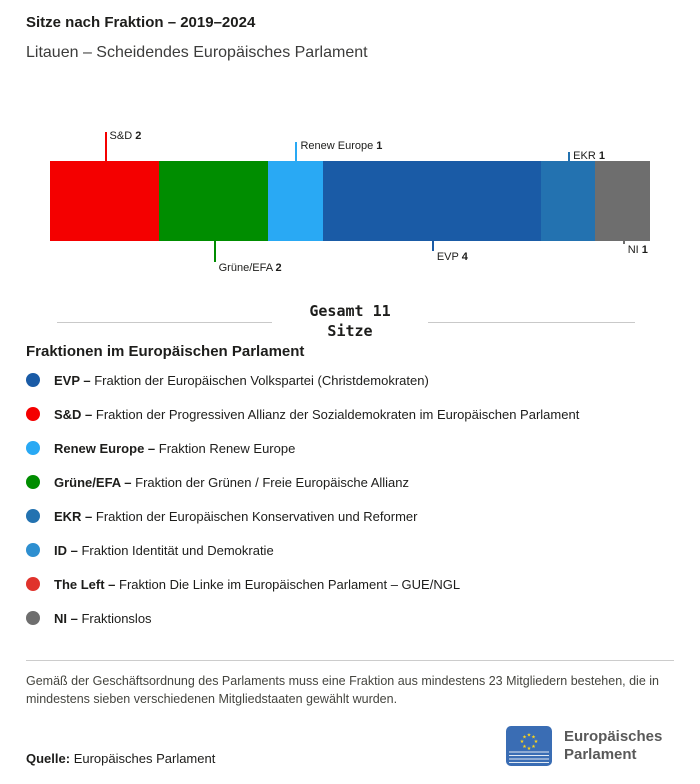 This screenshot has height=784, width=700. Describe the element at coordinates (295, 201) in the screenshot. I see `bar-segment-Renew Europe` at that location.